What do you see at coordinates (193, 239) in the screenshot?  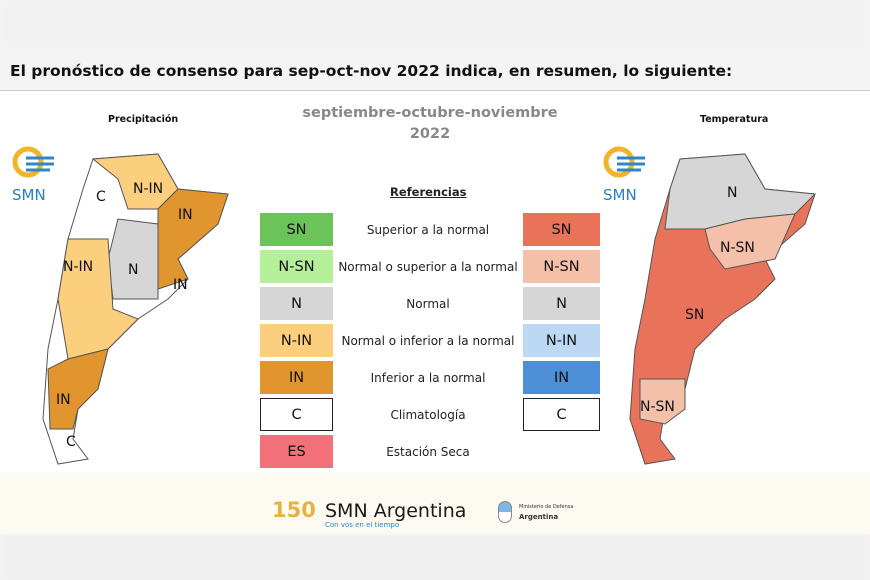 I see `region-in-northeast` at bounding box center [193, 239].